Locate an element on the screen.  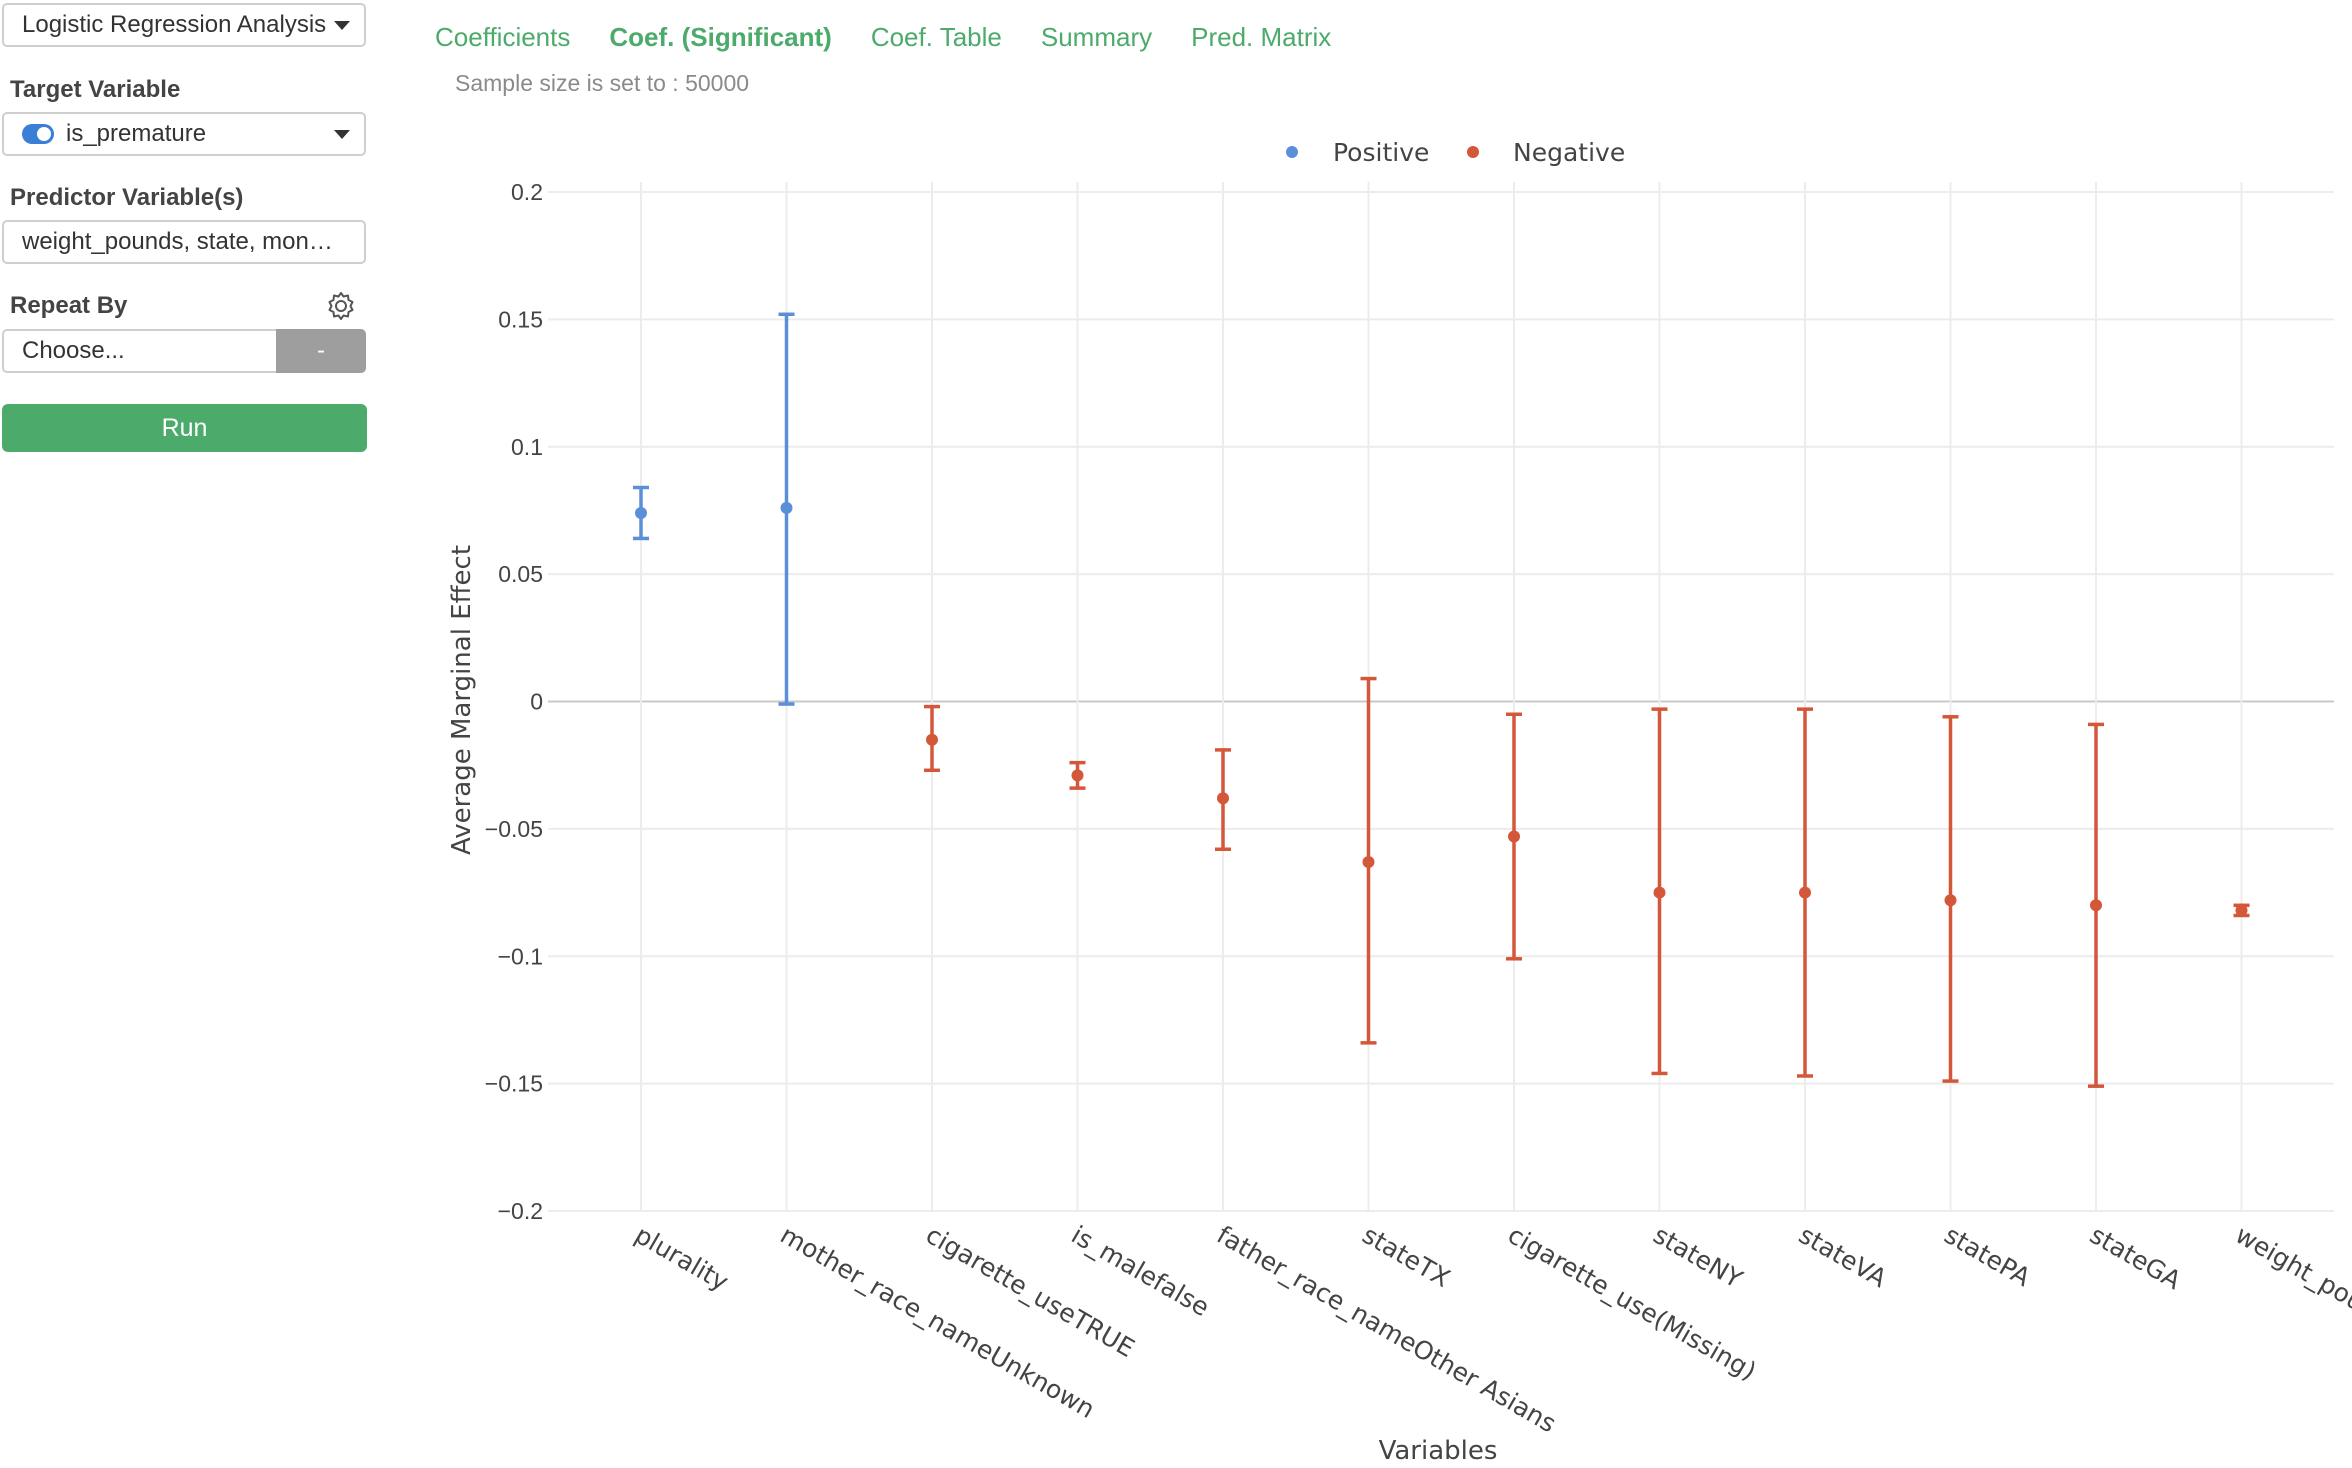
x-tick-label: weight_pounds is located at coordinates (2291, 1279).